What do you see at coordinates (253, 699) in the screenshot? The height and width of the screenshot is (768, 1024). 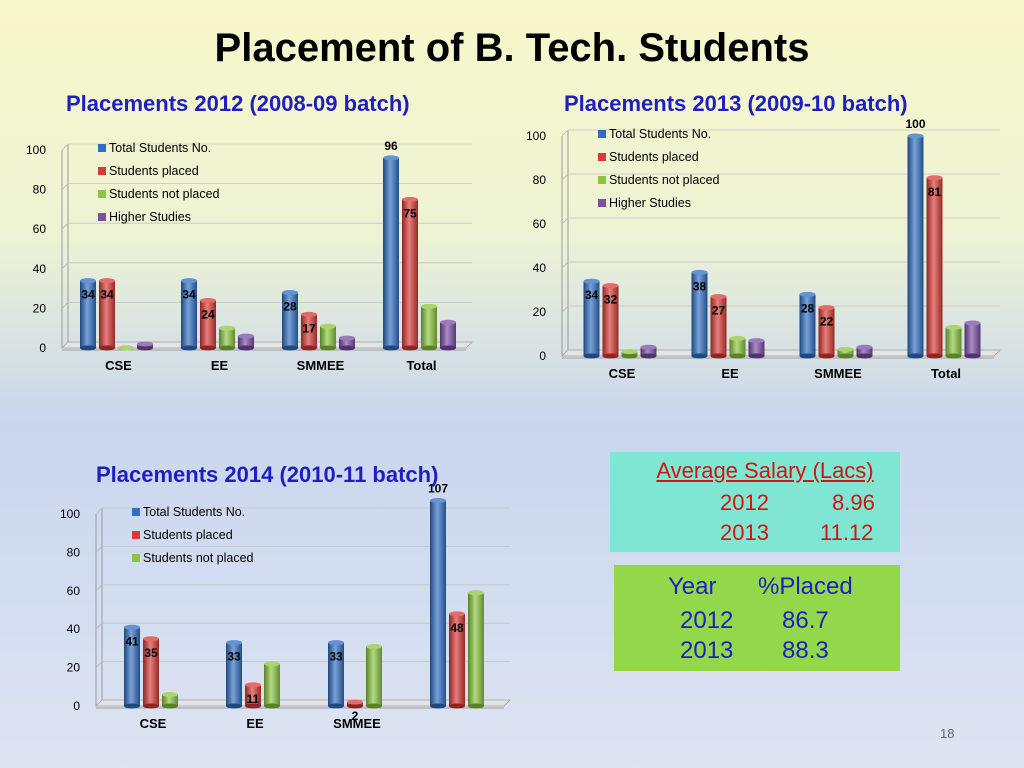 I see `data-label: 11` at bounding box center [253, 699].